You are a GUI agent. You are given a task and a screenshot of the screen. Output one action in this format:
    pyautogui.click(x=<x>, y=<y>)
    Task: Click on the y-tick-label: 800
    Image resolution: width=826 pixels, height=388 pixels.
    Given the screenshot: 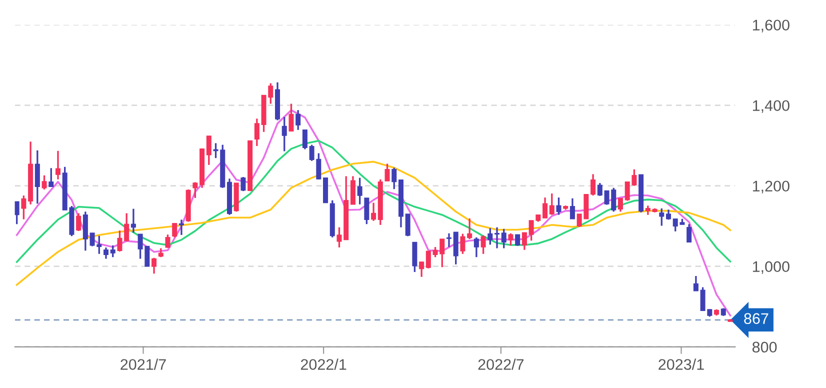 What is the action you would take?
    pyautogui.click(x=764, y=347)
    